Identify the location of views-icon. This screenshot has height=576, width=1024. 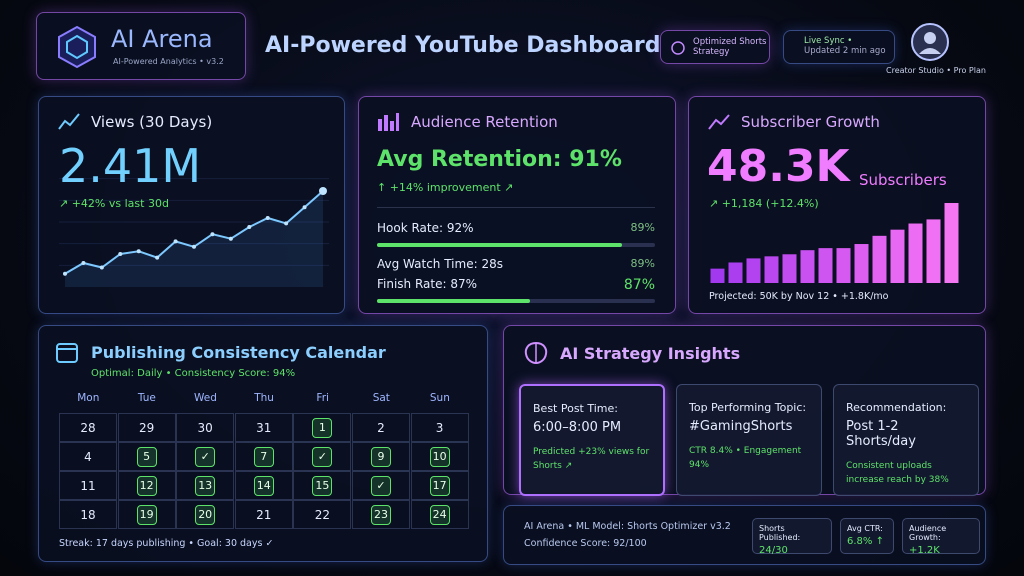
(69, 121).